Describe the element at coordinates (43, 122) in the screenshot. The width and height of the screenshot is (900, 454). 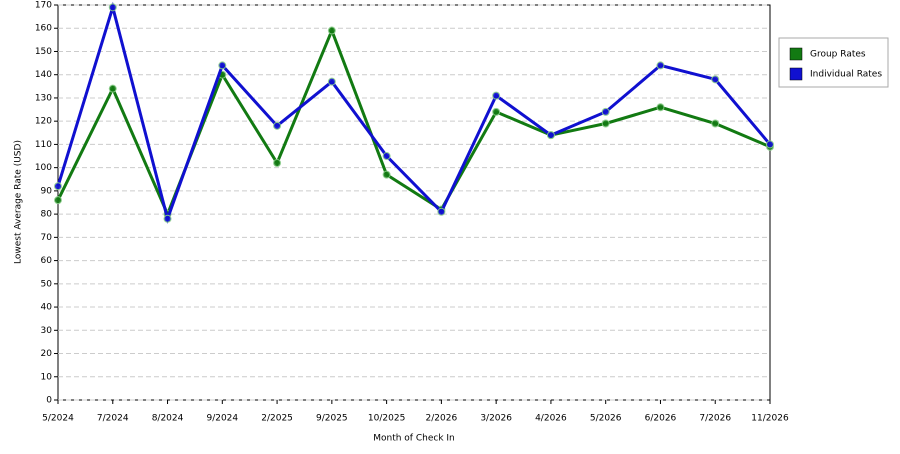
I see `y-tick-label: 120` at that location.